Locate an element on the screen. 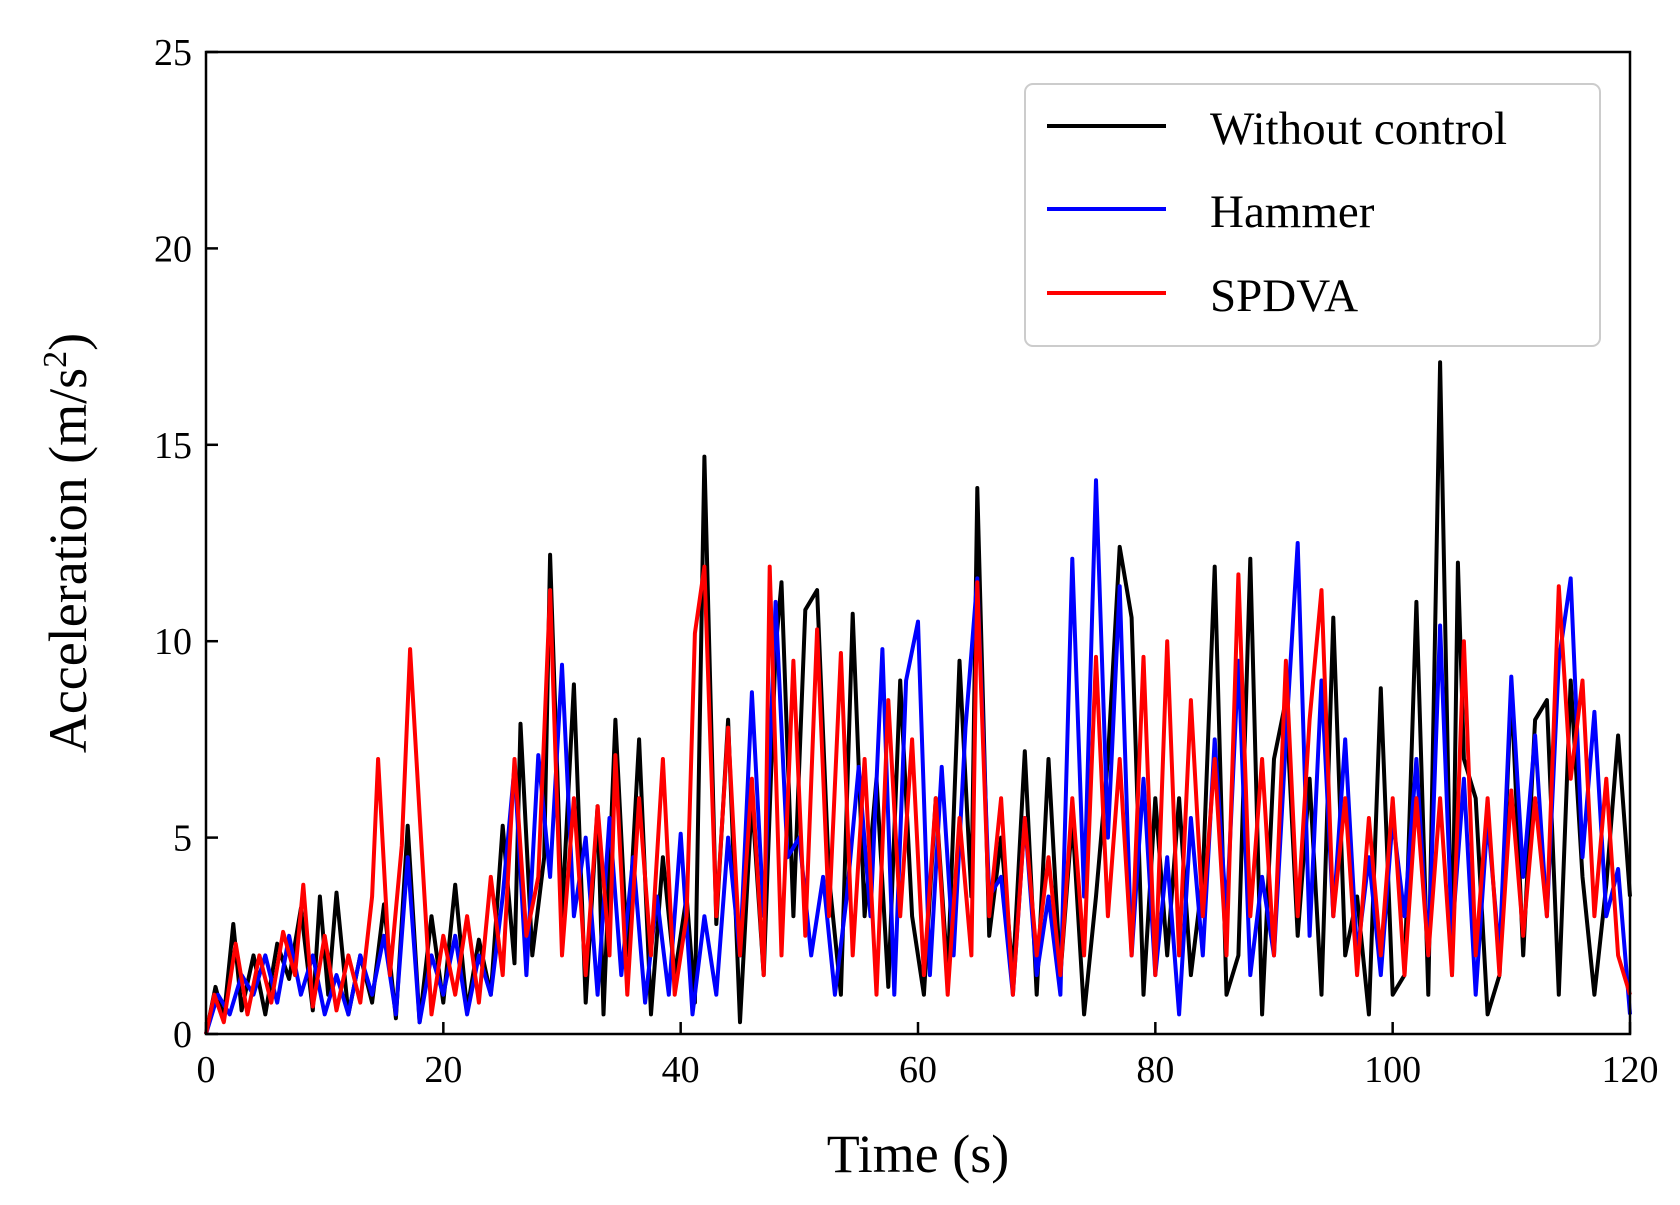  x-tick-label: 0 is located at coordinates (206, 1070).